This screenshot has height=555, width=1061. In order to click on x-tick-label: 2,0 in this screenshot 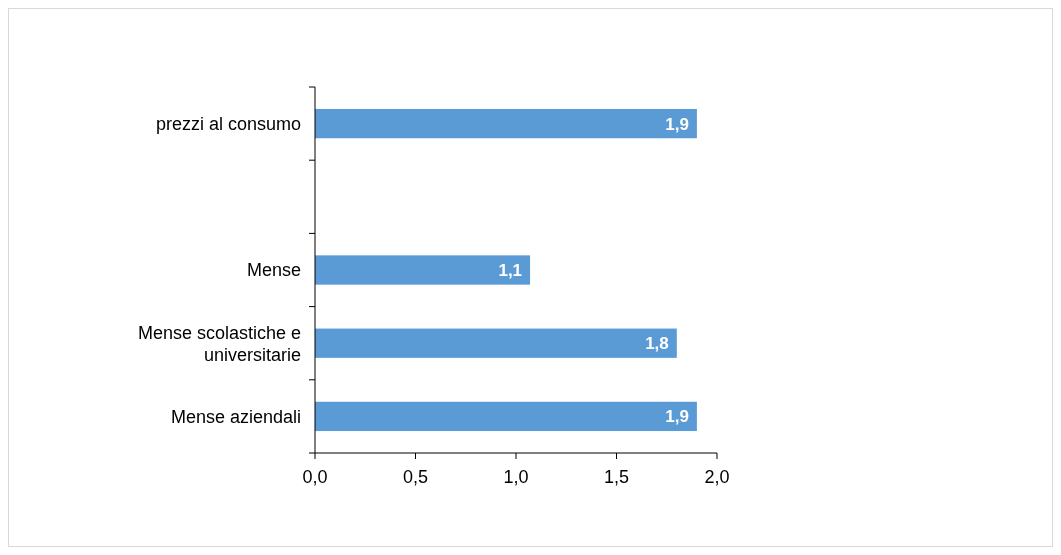, I will do `click(717, 477)`.